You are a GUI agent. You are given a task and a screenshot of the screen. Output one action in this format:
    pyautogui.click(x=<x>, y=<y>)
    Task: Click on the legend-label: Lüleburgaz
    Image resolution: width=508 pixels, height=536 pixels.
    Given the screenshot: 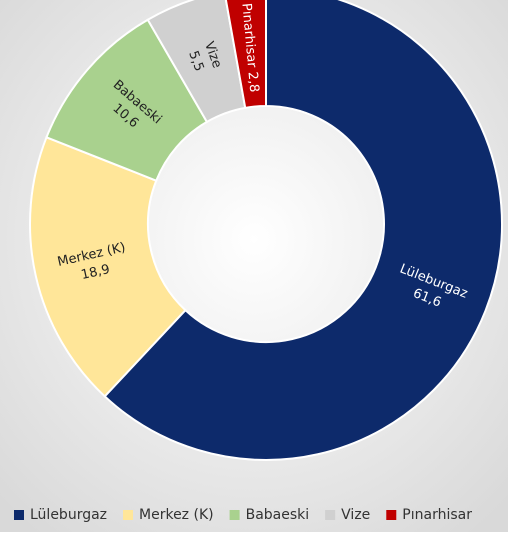 What is the action you would take?
    pyautogui.click(x=68, y=515)
    